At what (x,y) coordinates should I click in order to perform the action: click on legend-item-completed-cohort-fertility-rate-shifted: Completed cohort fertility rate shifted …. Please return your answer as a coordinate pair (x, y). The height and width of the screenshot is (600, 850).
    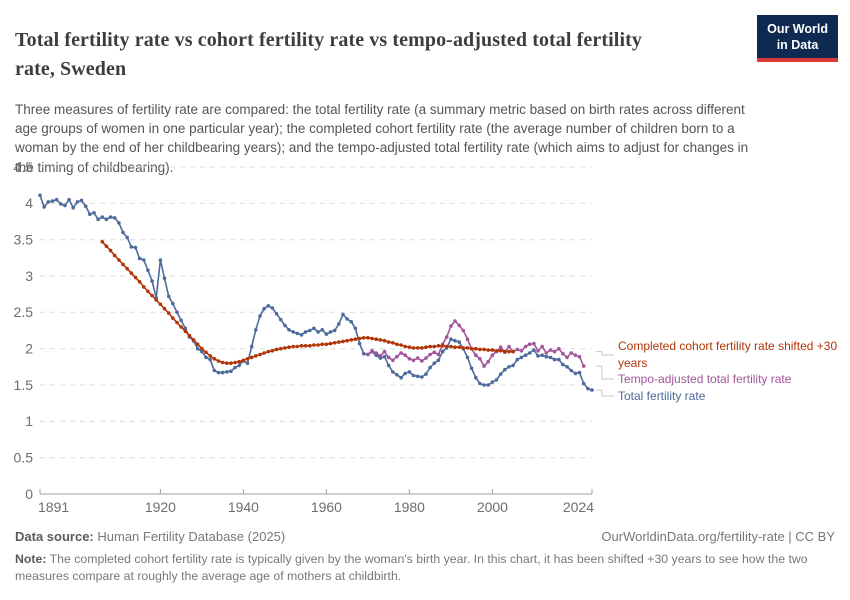
    Looking at the image, I should click on (728, 354).